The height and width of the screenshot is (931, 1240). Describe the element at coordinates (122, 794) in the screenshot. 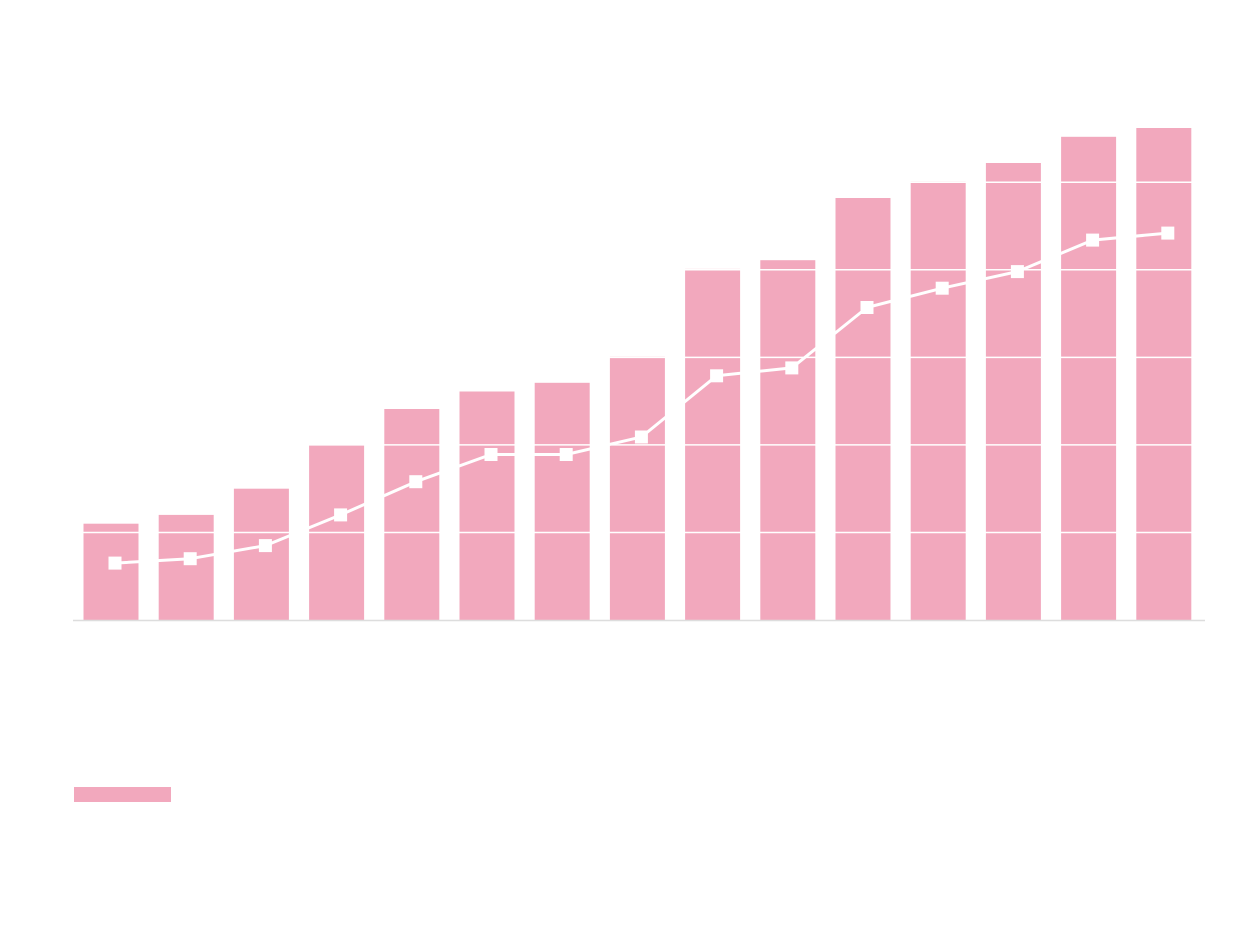

I see `legend-swatch-bars` at that location.